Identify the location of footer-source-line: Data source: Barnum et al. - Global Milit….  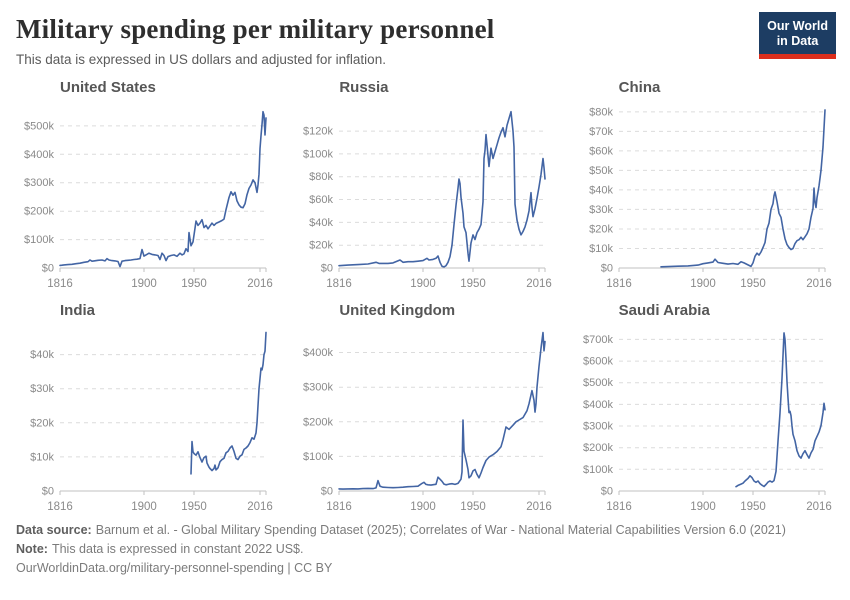
(425, 530).